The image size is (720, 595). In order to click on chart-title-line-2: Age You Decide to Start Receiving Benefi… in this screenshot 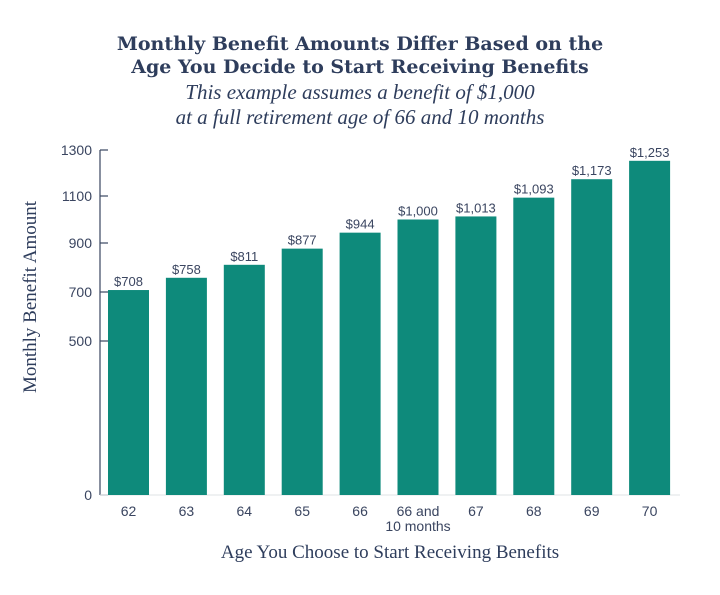, I will do `click(360, 67)`.